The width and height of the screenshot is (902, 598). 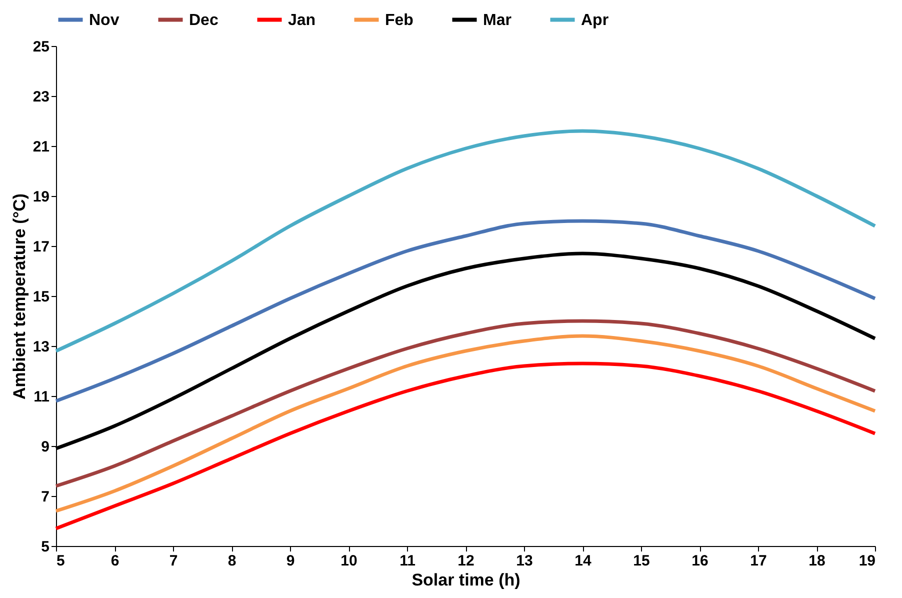 I want to click on y-axis-title: Ambient temperature (°C), so click(x=19, y=296).